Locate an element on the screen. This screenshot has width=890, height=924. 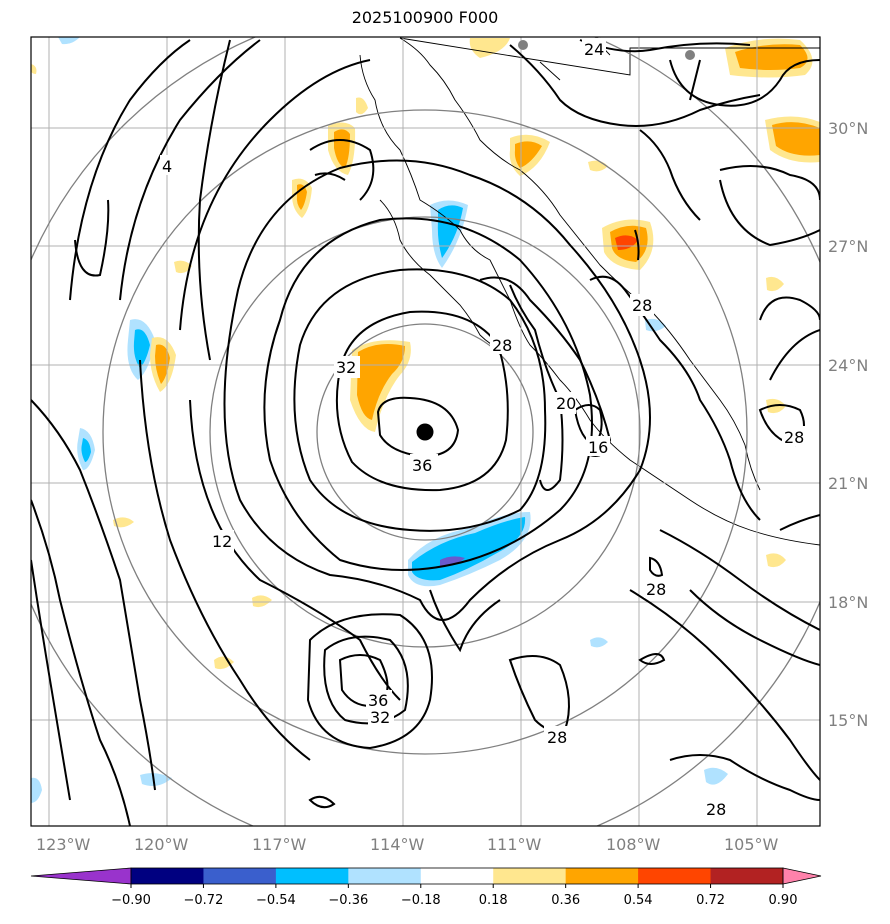
contour-label: 12 is located at coordinates (222, 541).